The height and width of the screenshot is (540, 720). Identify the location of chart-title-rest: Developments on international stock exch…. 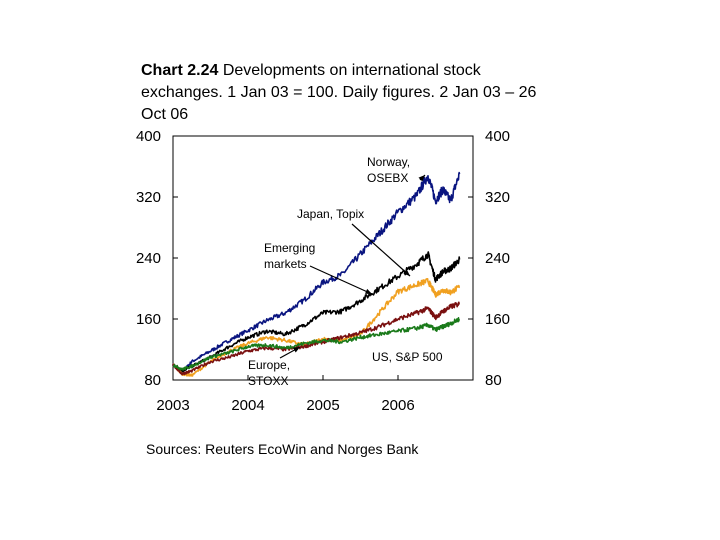
(339, 92).